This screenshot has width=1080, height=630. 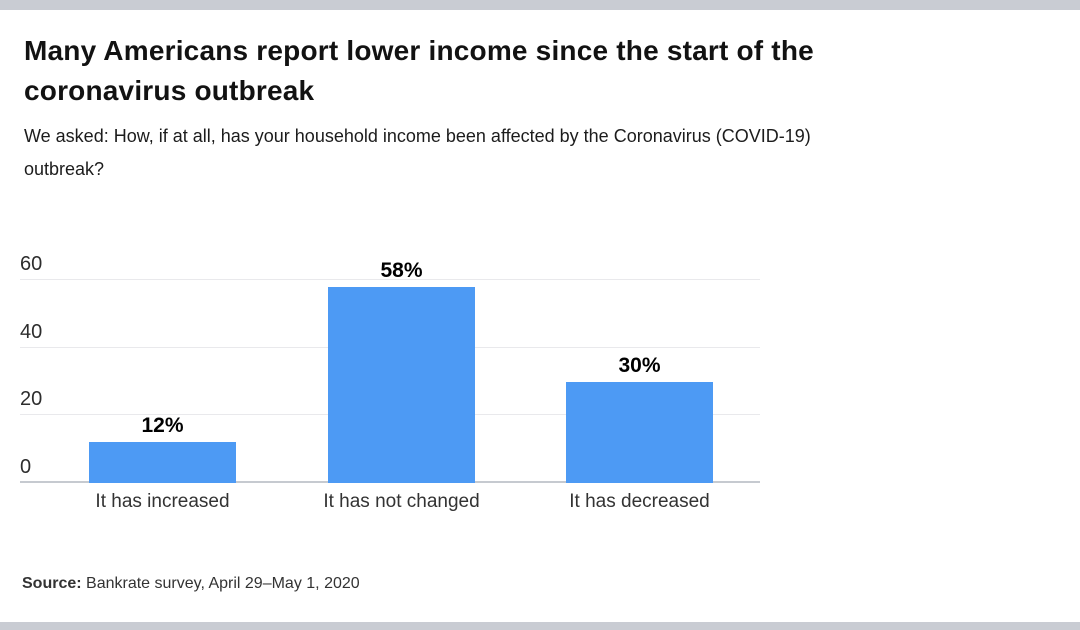 I want to click on x-axis-category-label-2: It has not changed, so click(x=401, y=501).